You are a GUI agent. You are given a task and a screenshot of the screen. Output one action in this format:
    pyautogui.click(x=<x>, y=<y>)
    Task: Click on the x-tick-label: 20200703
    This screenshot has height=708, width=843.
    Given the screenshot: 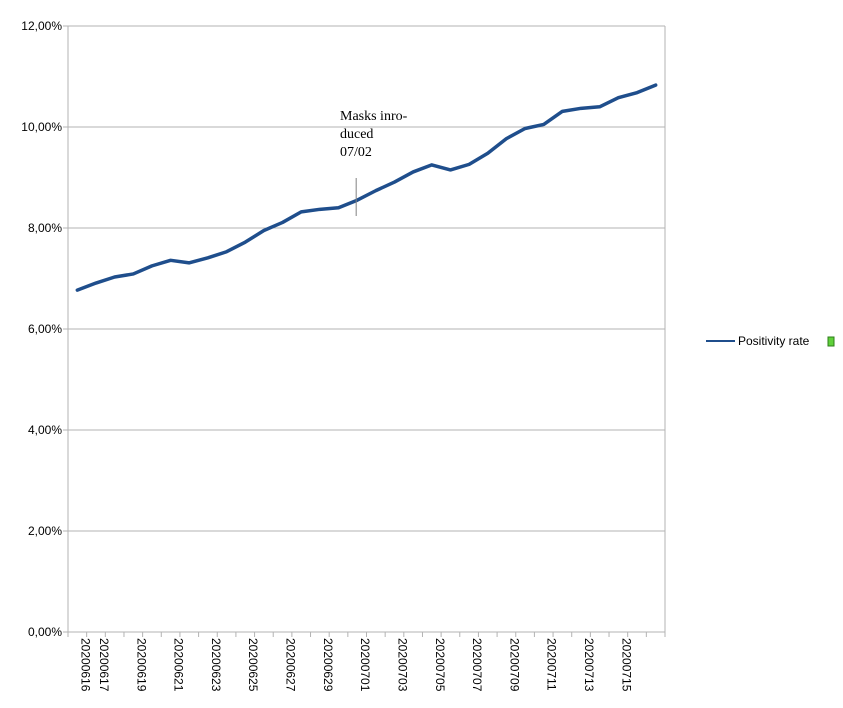 What is the action you would take?
    pyautogui.click(x=402, y=665)
    